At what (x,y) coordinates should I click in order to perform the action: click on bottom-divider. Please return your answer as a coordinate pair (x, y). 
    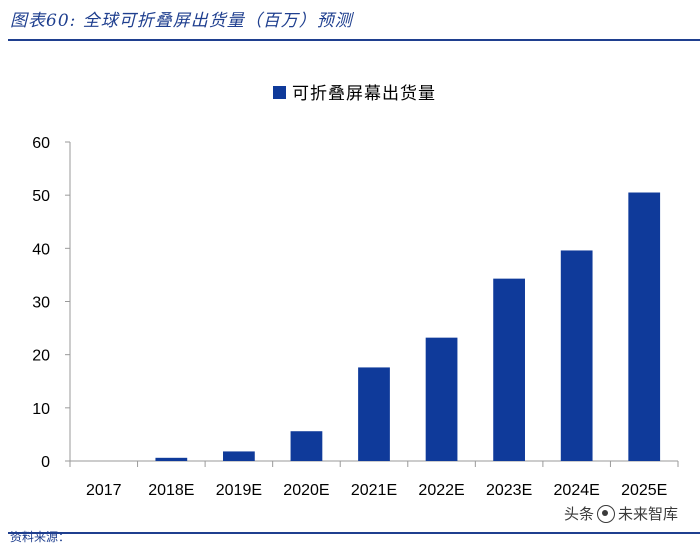
    Looking at the image, I should click on (354, 533).